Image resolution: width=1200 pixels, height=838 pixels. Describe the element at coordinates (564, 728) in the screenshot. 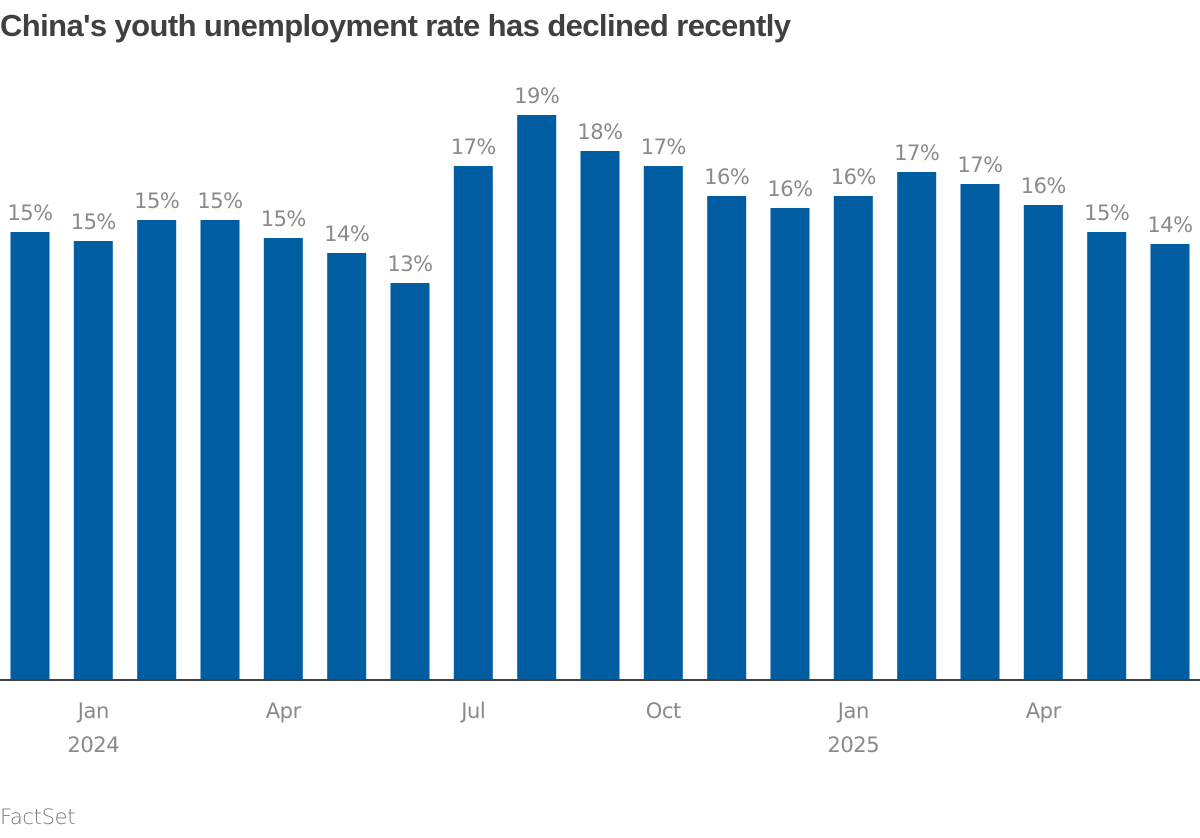

I see `x-tick-labels-group: Jan 2024 Apr Jul Oct Jan 2025 Apr` at that location.